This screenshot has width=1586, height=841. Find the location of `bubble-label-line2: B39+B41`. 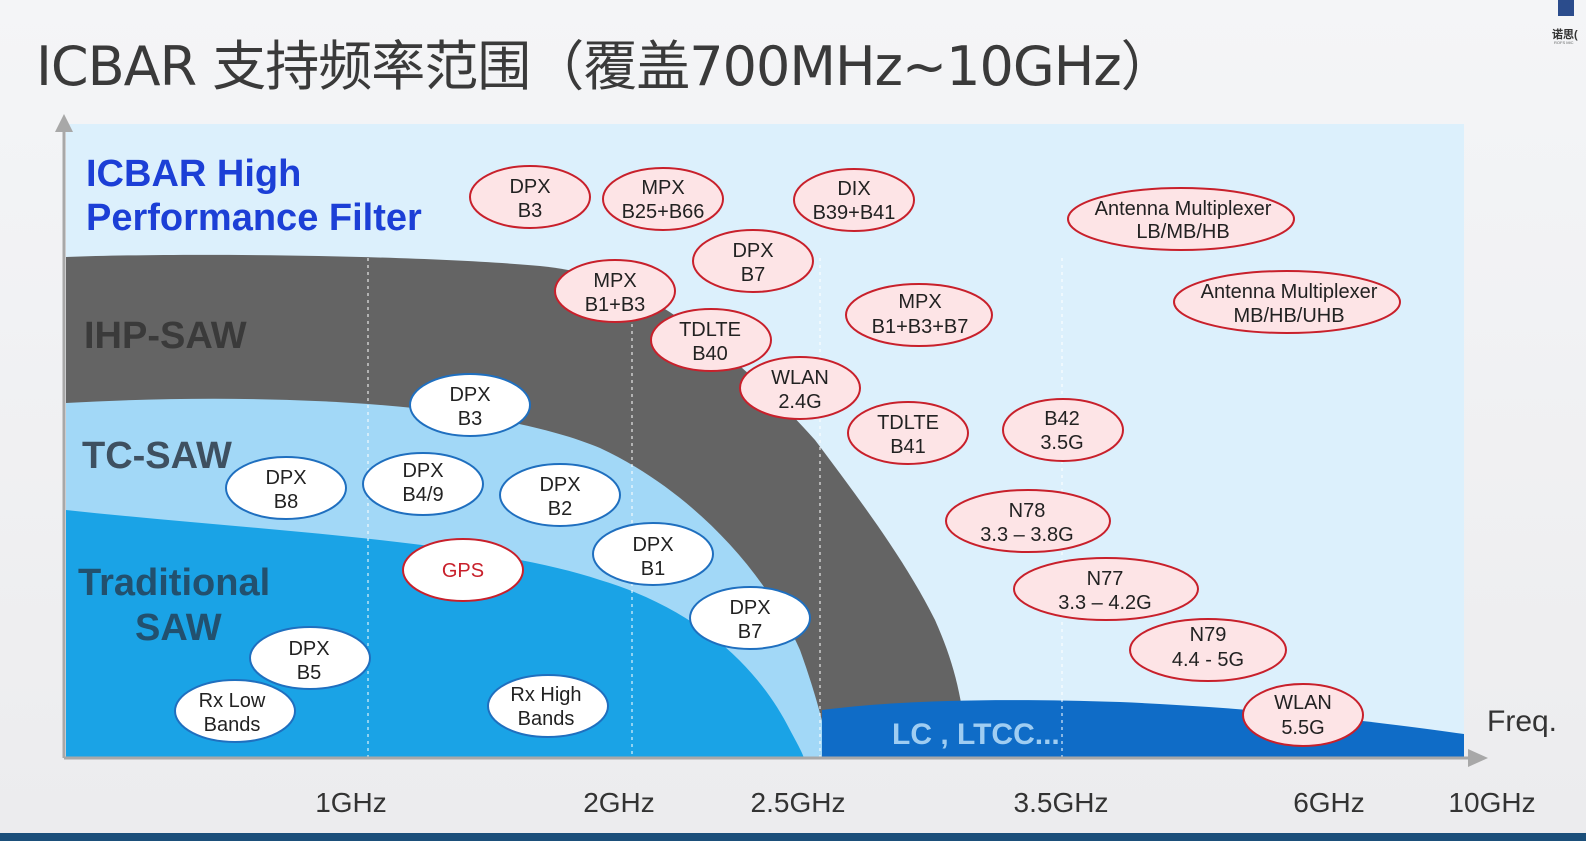

bubble-label-line2: B39+B41 is located at coordinates (854, 213).